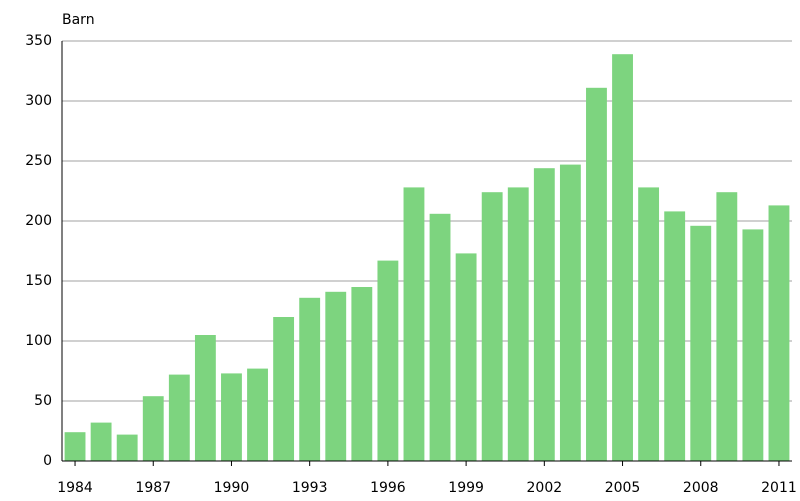 This screenshot has height=501, width=800. What do you see at coordinates (623, 488) in the screenshot?
I see `x-tick-label: 2005` at bounding box center [623, 488].